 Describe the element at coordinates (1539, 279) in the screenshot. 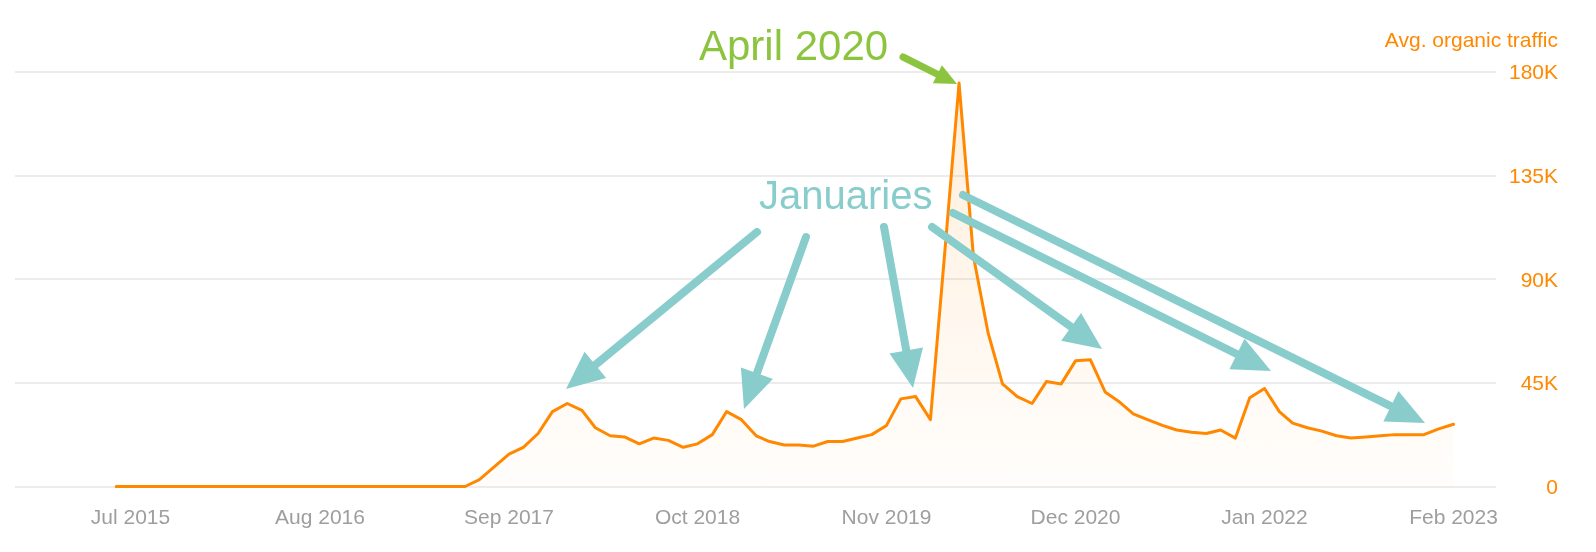

I see `y-tick-label: 90K` at that location.